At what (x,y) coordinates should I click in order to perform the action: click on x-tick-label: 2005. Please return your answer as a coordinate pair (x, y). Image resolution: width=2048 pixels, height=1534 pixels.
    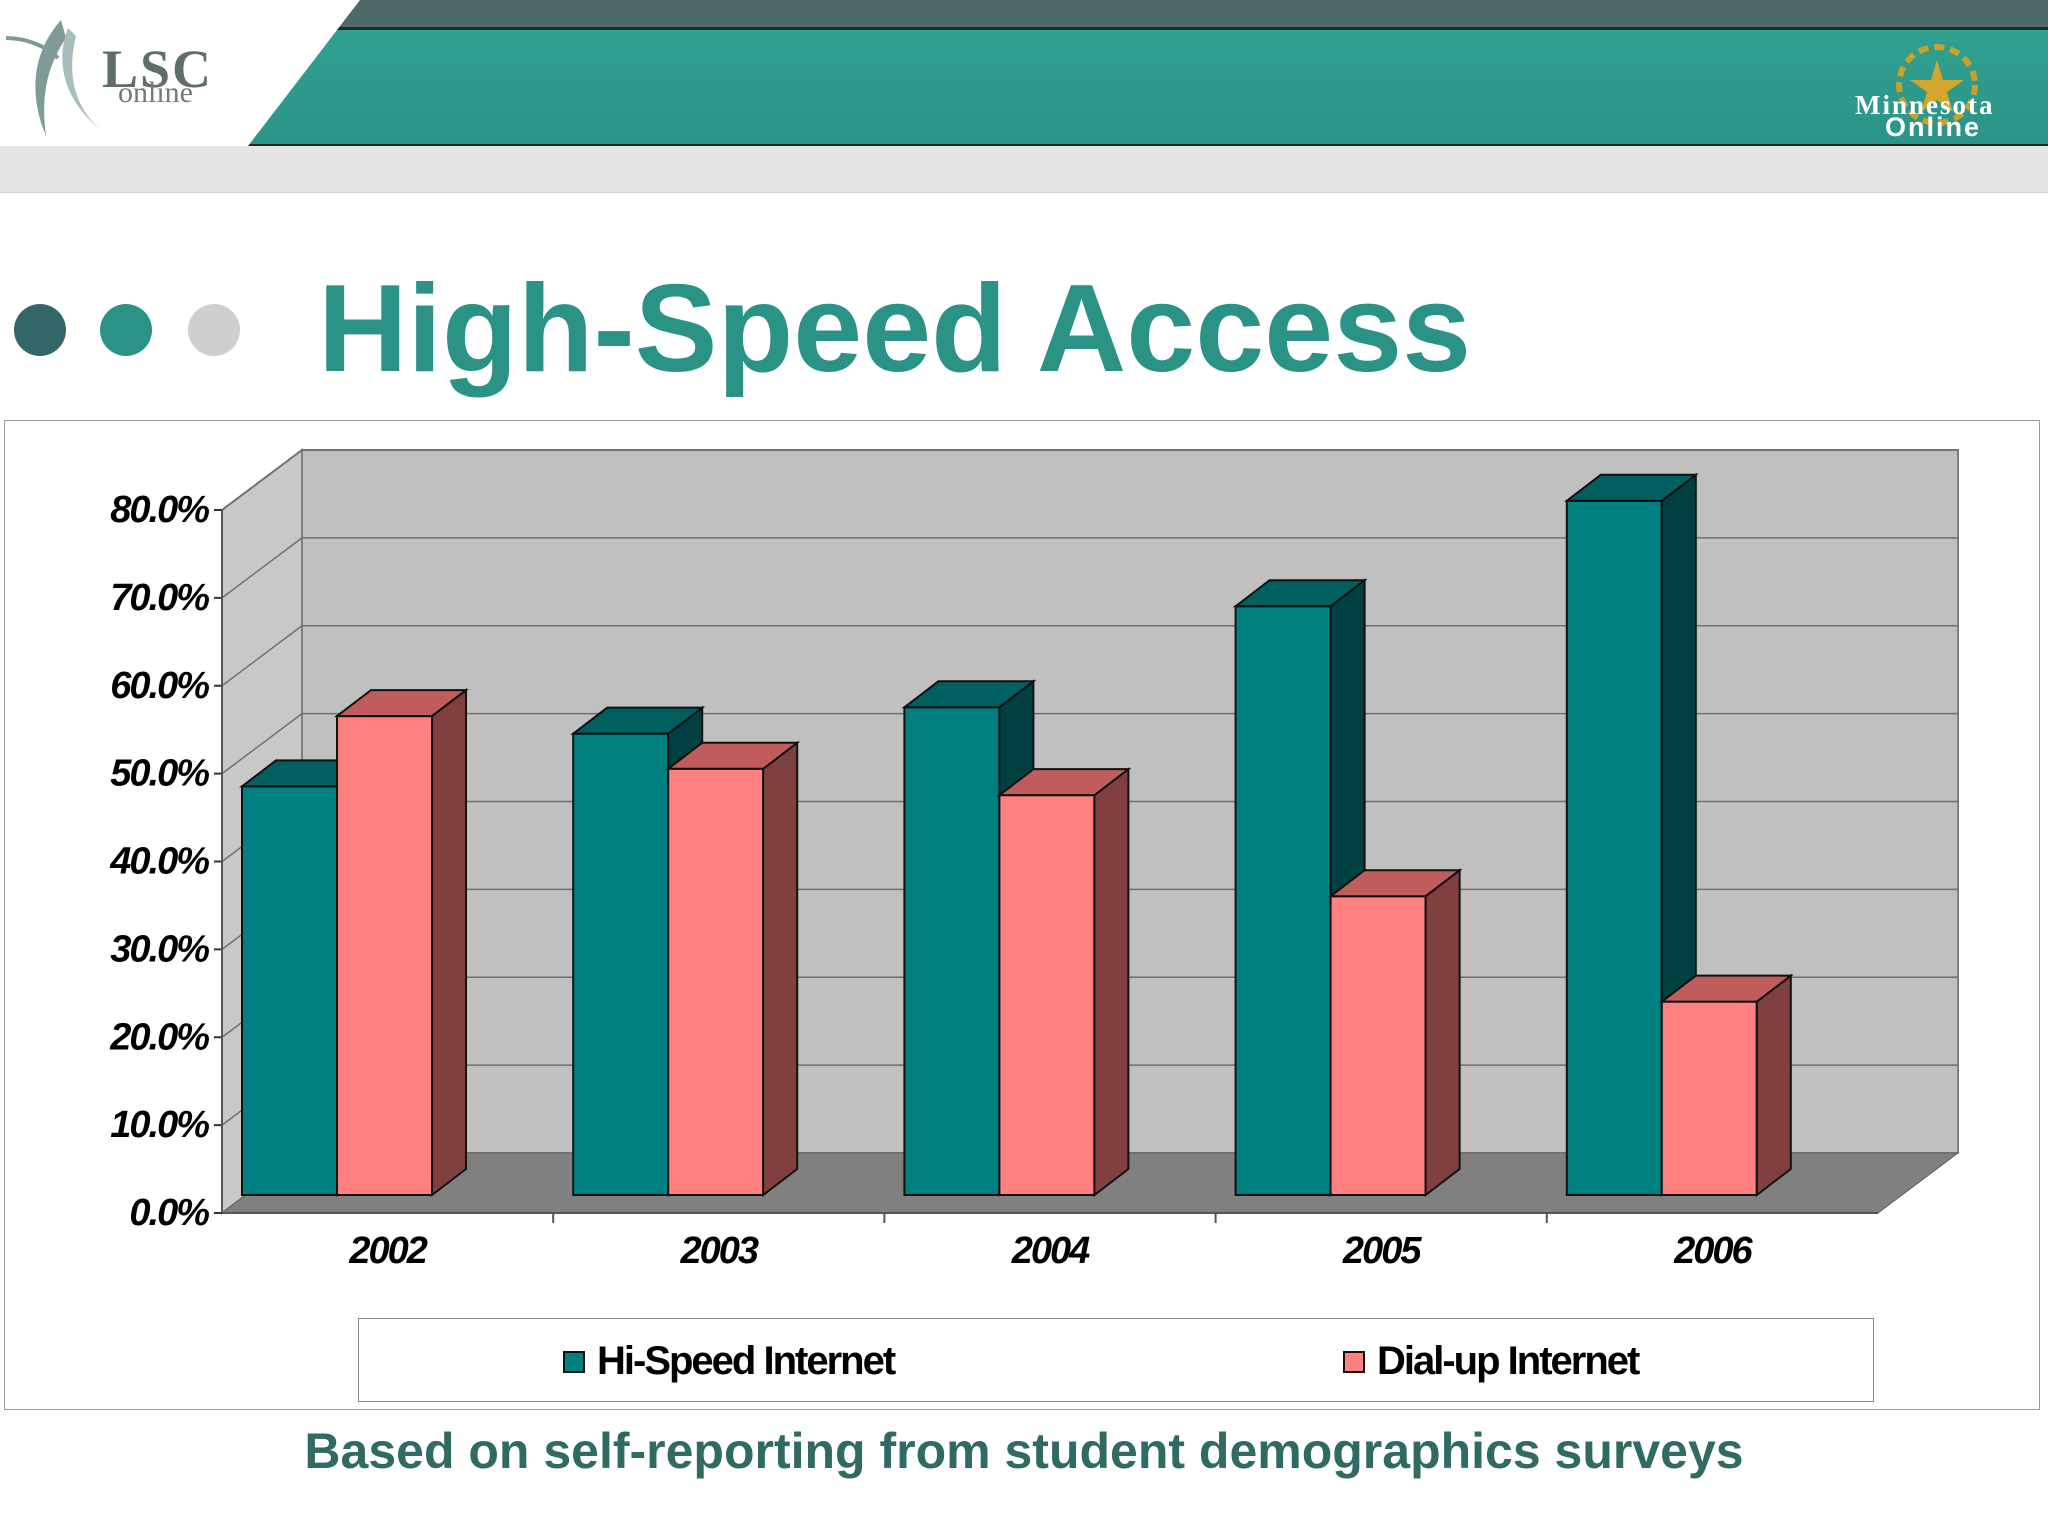
    Looking at the image, I should click on (1382, 1251).